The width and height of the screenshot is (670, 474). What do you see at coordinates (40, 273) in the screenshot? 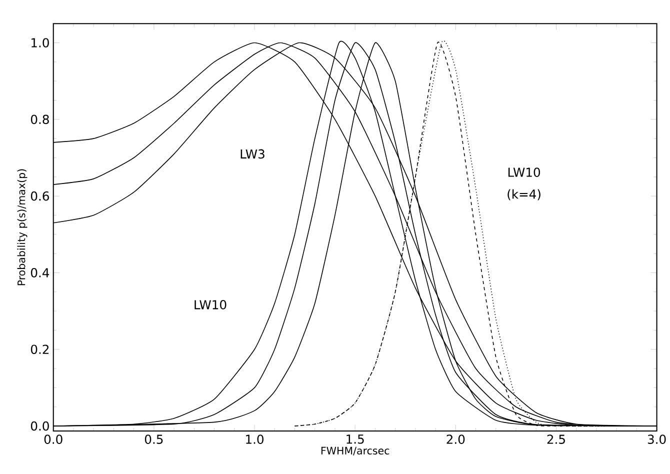
I see `y-tick-label: 0.4` at bounding box center [40, 273].